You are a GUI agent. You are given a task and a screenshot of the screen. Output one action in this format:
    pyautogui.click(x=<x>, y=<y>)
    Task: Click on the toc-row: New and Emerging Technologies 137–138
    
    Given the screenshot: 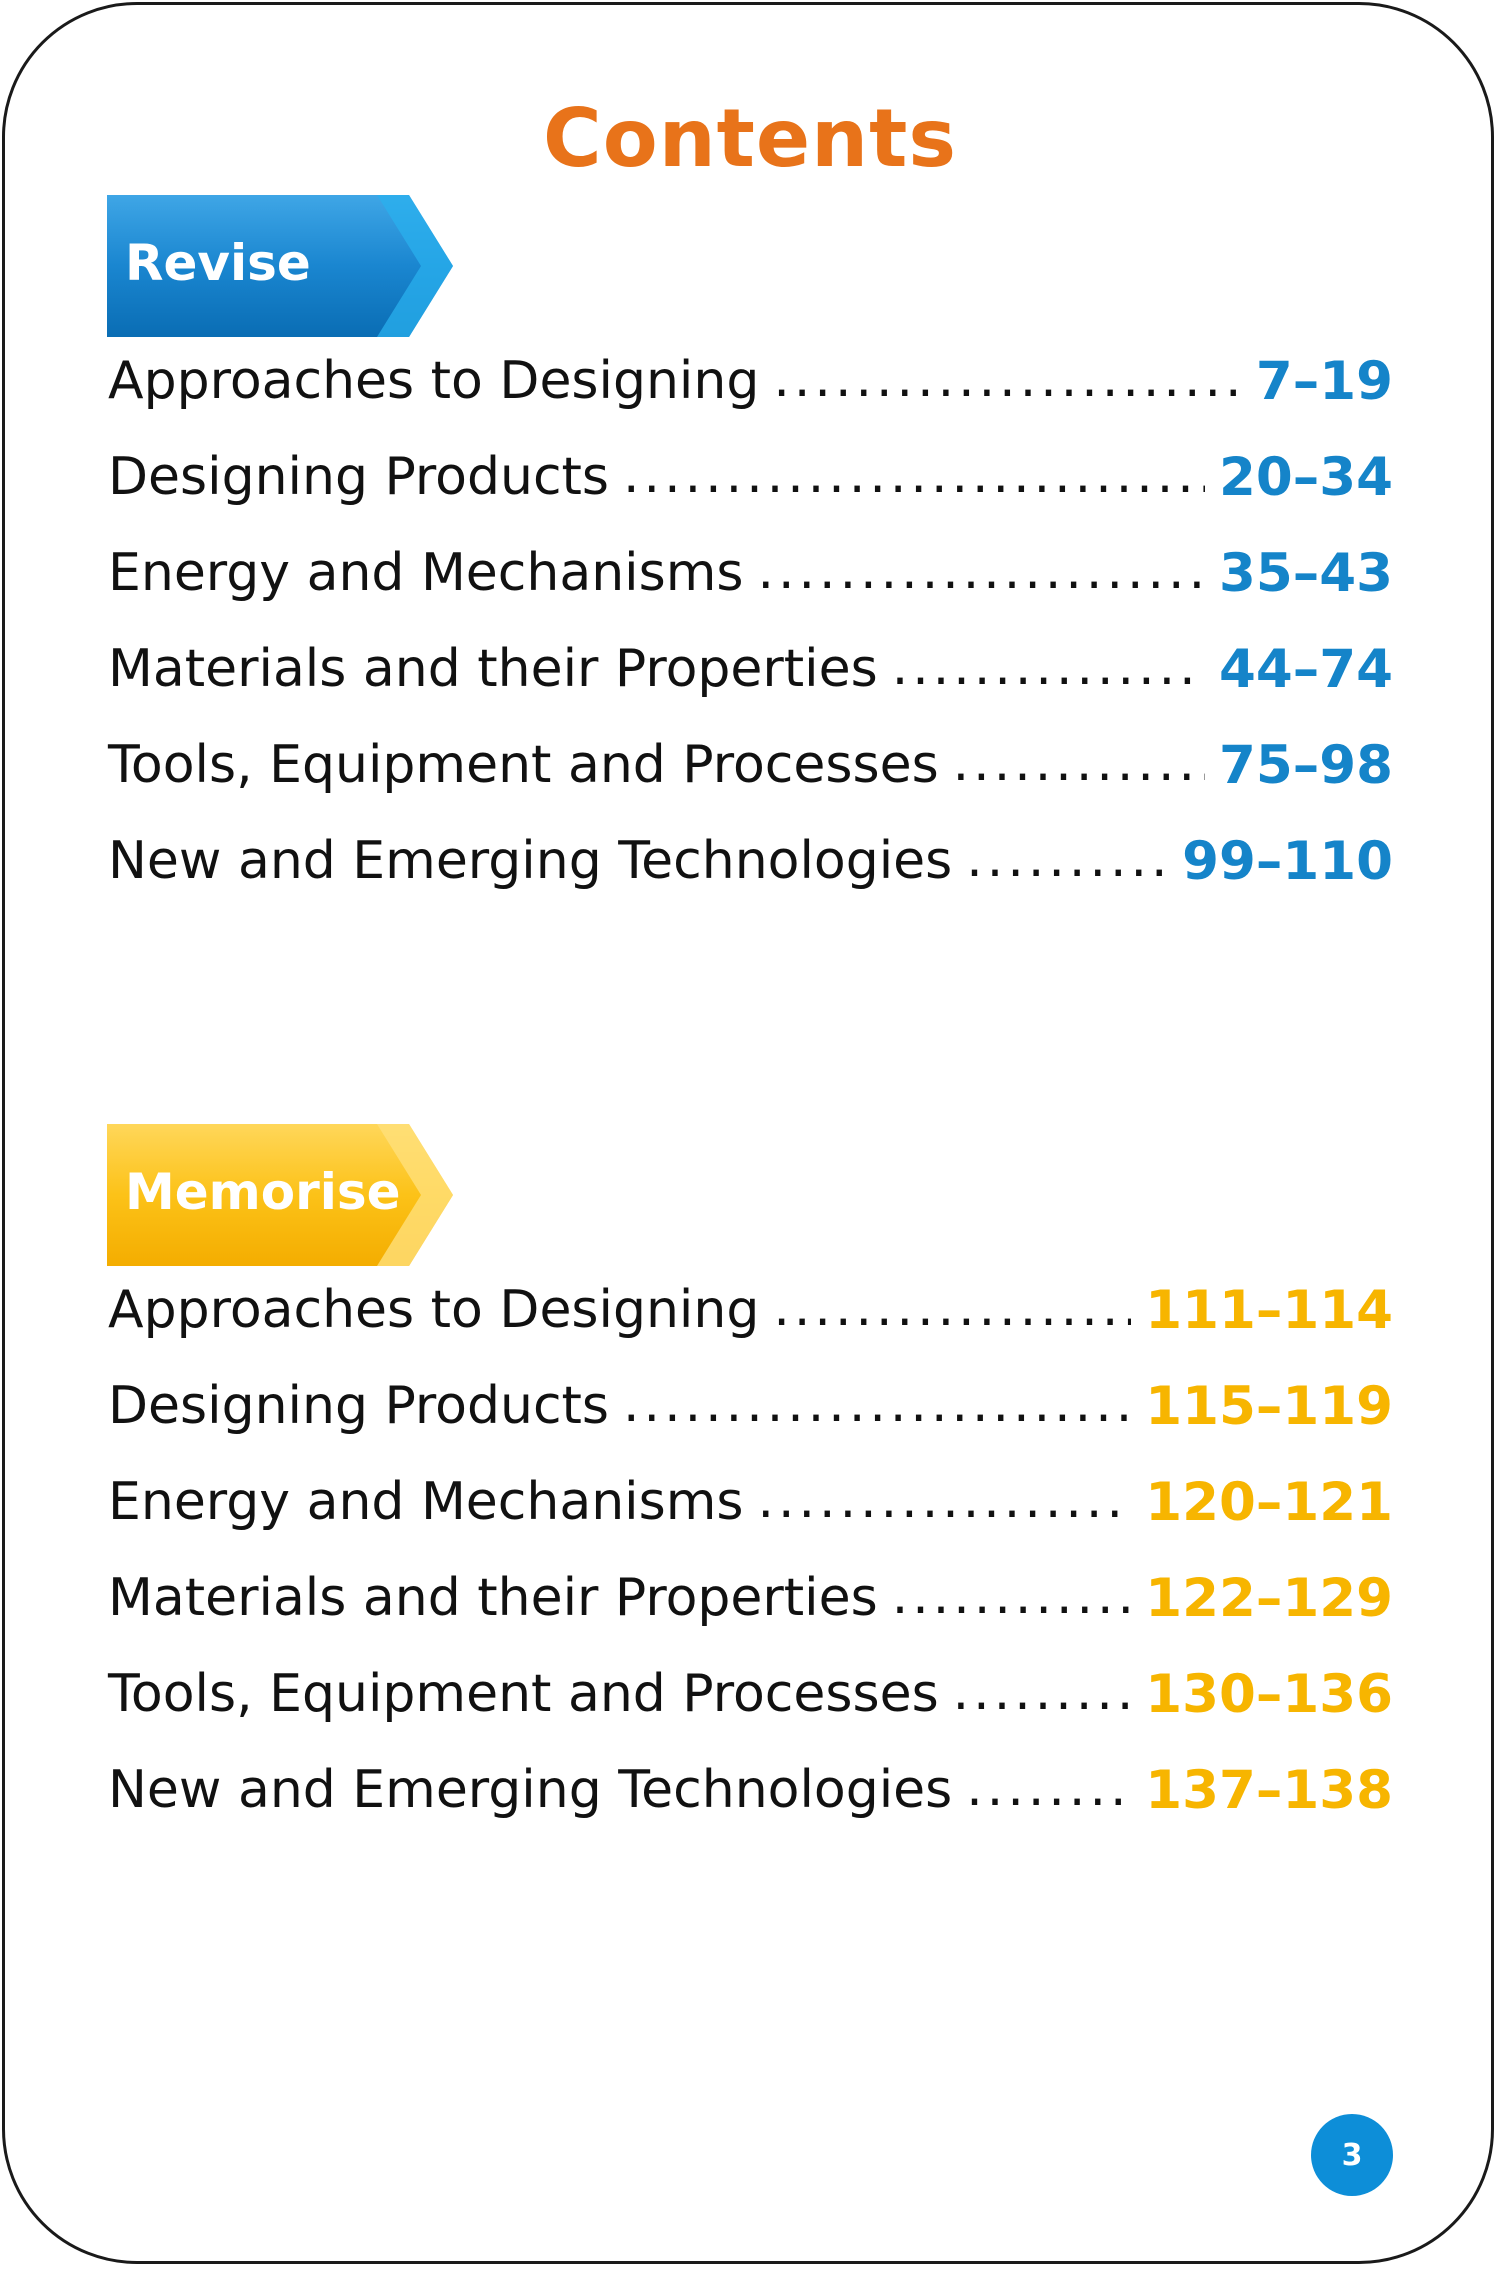 What is the action you would take?
    pyautogui.click(x=750, y=1790)
    